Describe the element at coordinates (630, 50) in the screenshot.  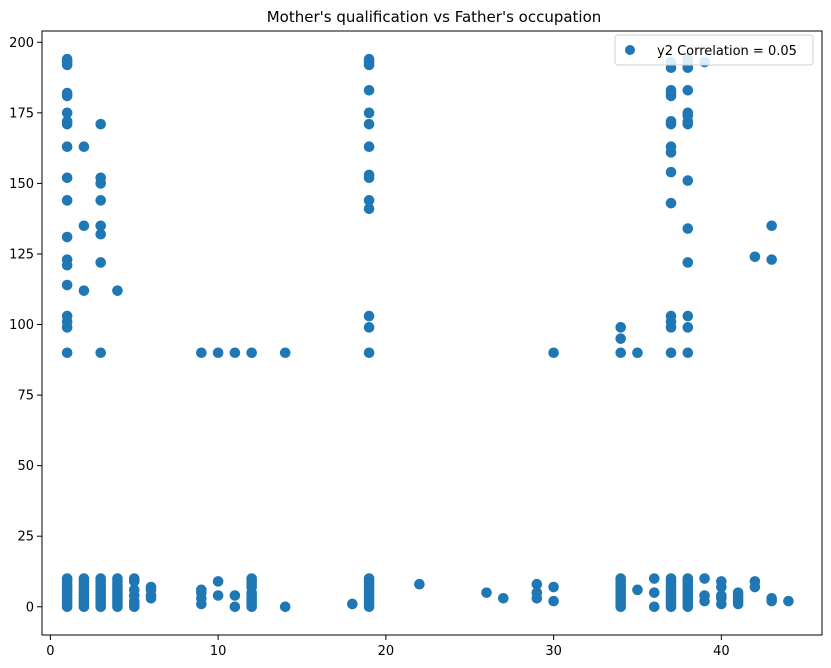
I see `legend-marker` at that location.